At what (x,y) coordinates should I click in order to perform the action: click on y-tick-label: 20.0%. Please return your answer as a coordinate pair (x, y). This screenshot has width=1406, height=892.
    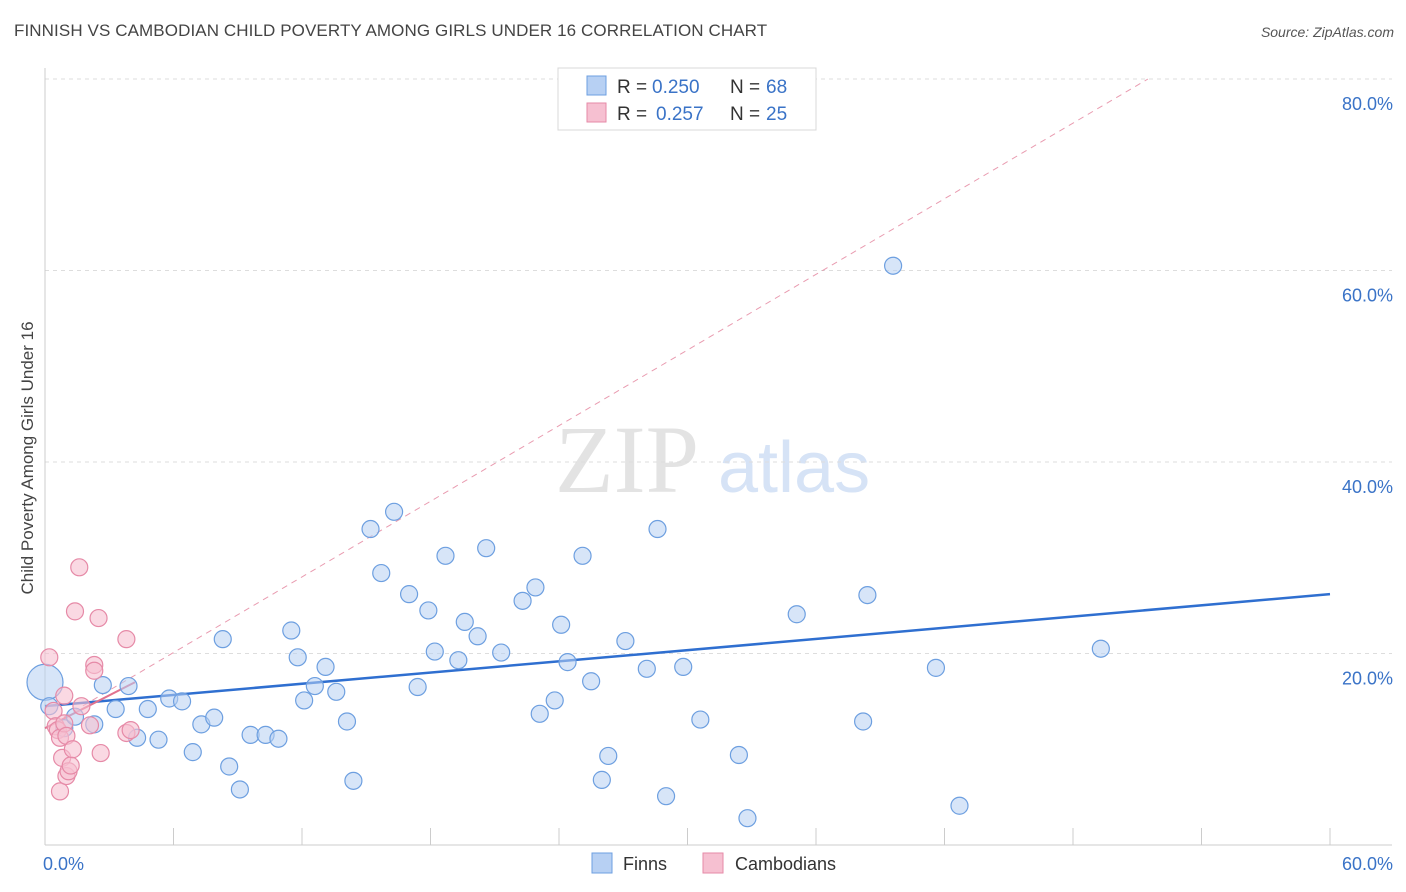
    Looking at the image, I should click on (1367, 679).